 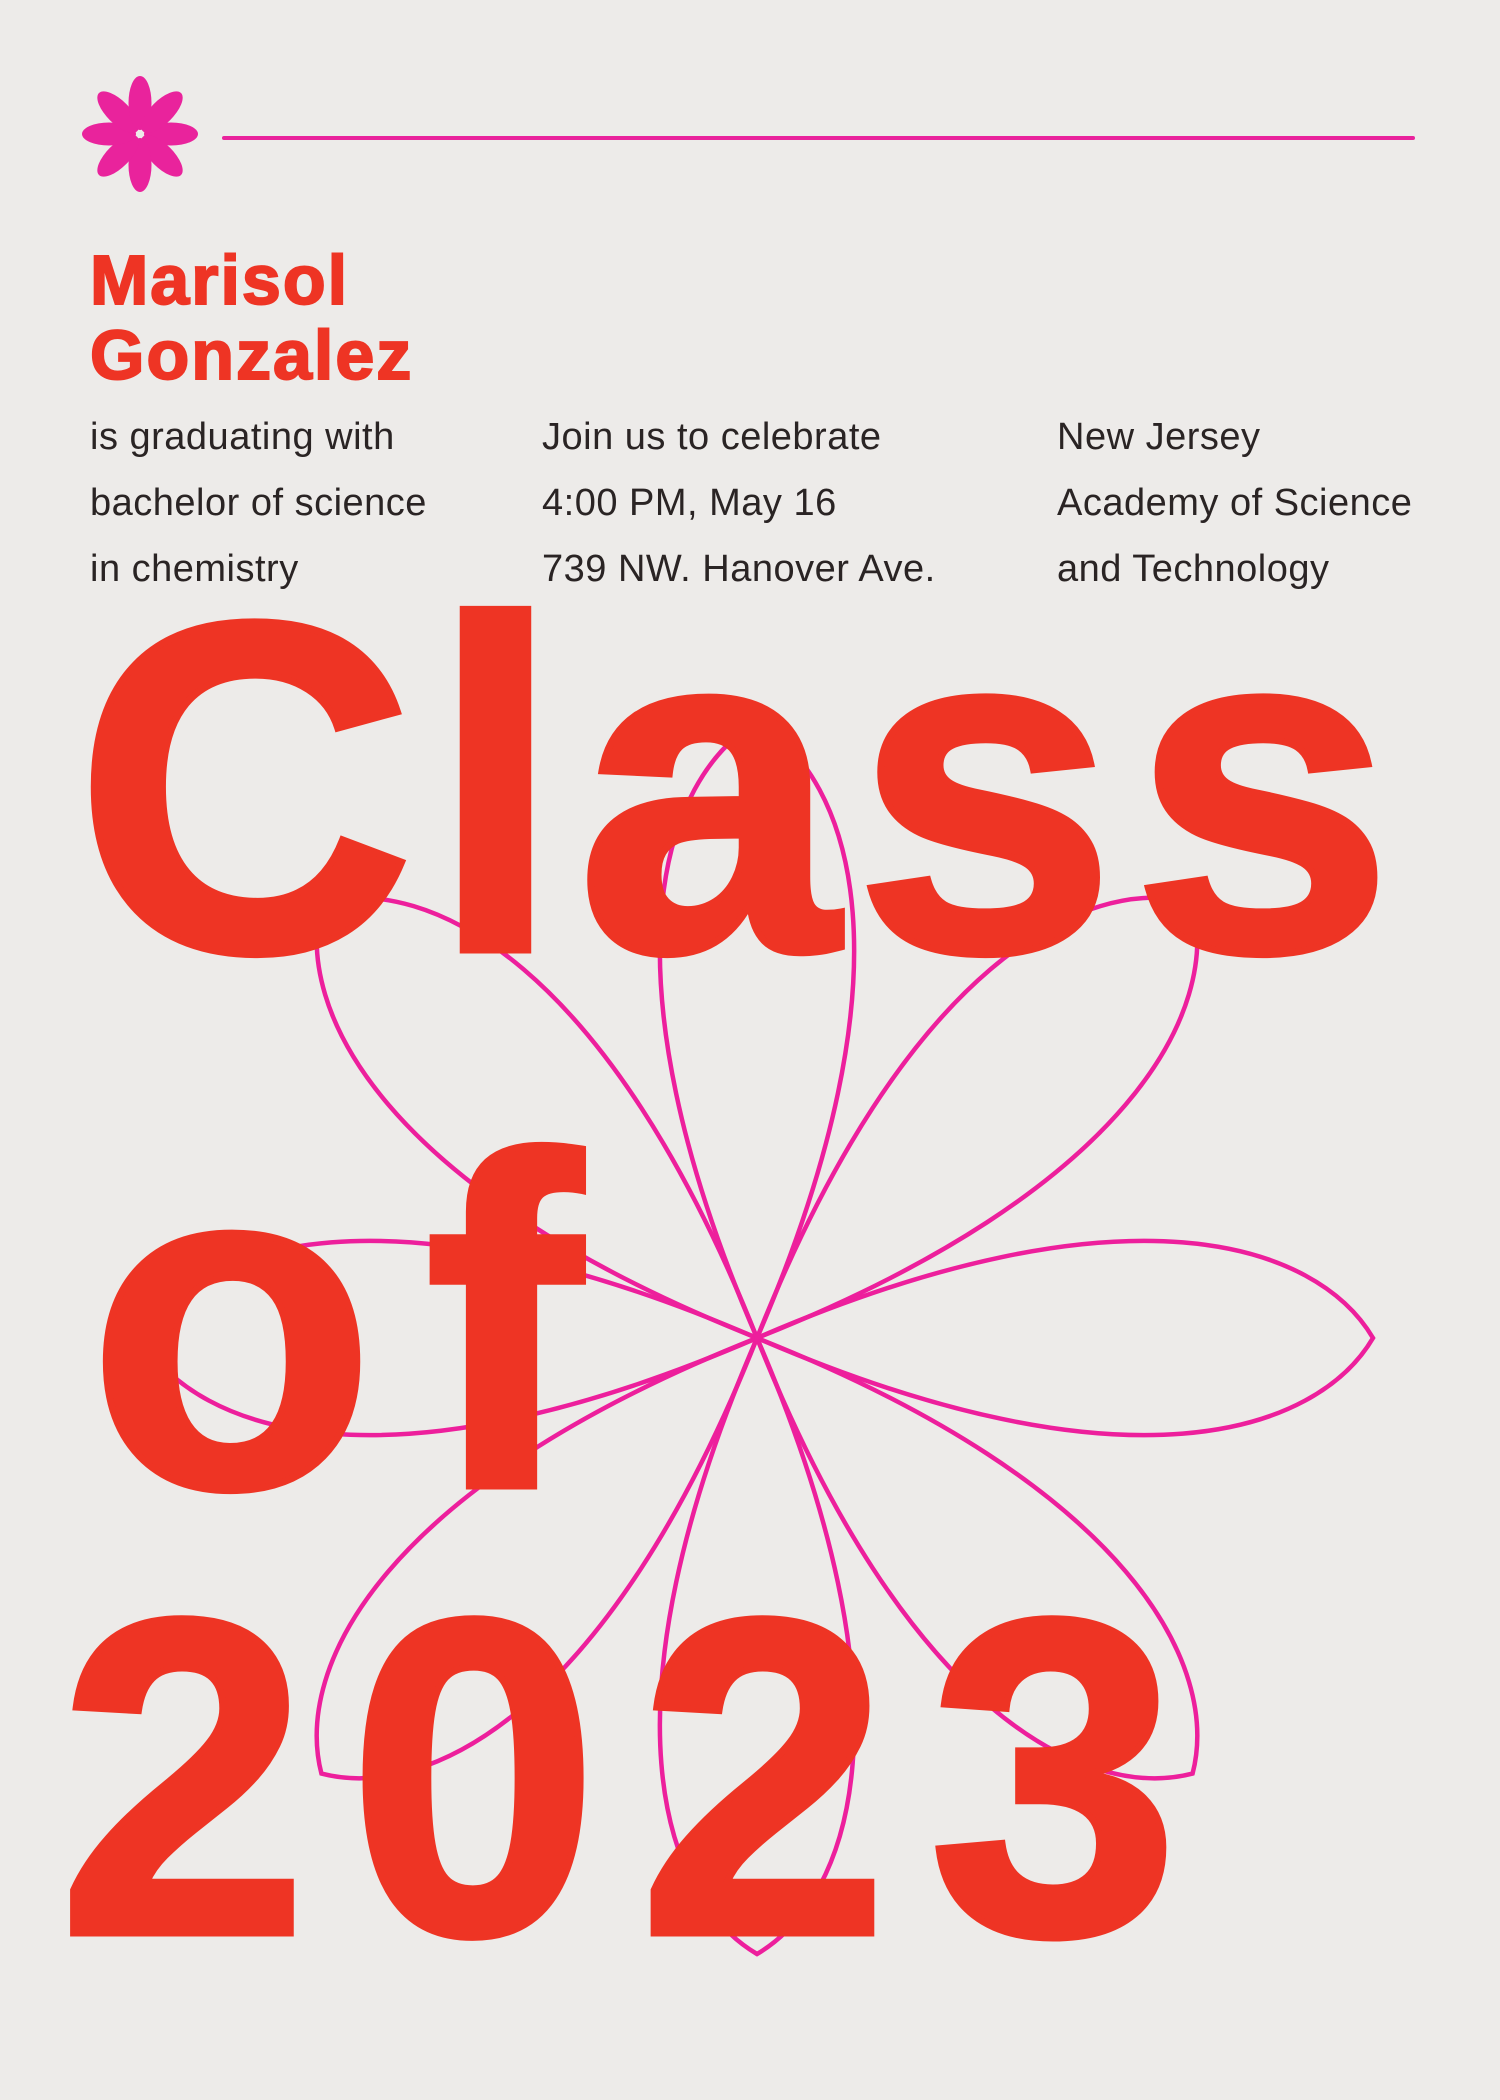 What do you see at coordinates (219, 280) in the screenshot?
I see `graduate-first-name: Marisol` at bounding box center [219, 280].